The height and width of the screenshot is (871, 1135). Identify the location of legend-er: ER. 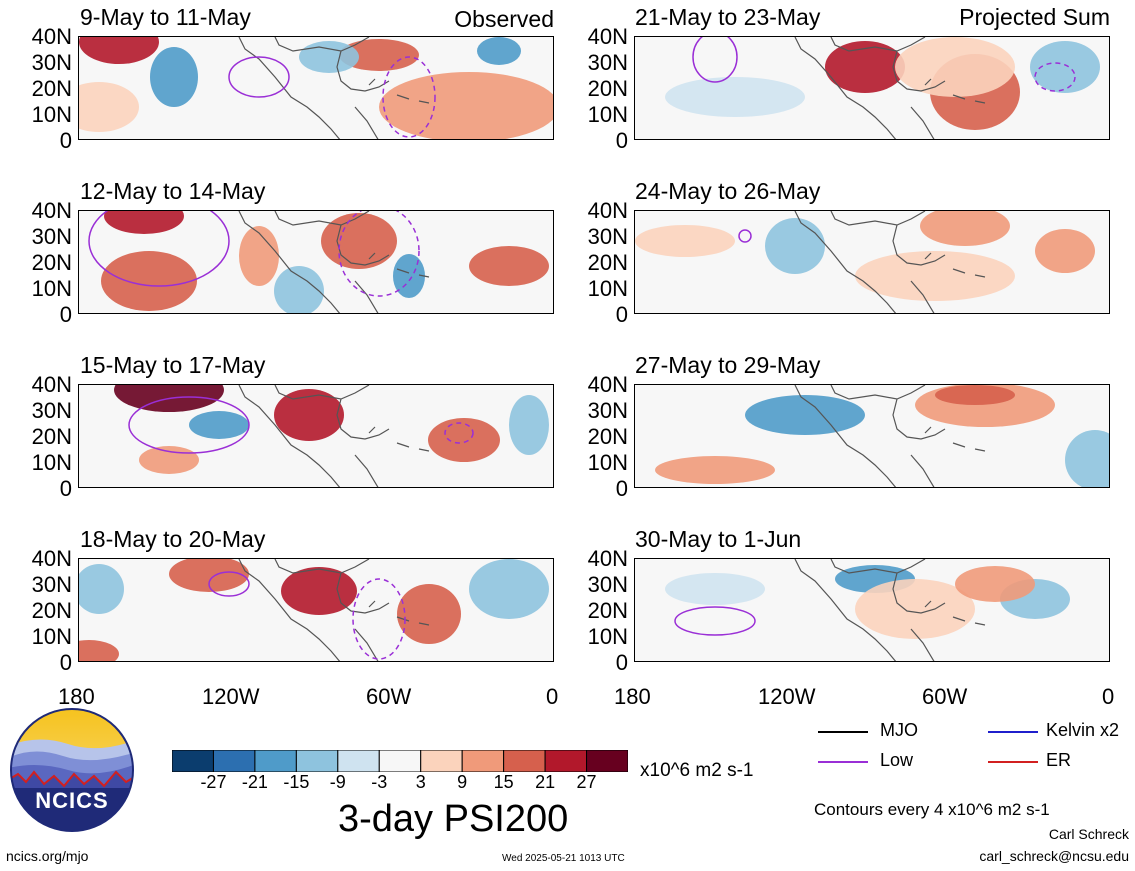
(1059, 760).